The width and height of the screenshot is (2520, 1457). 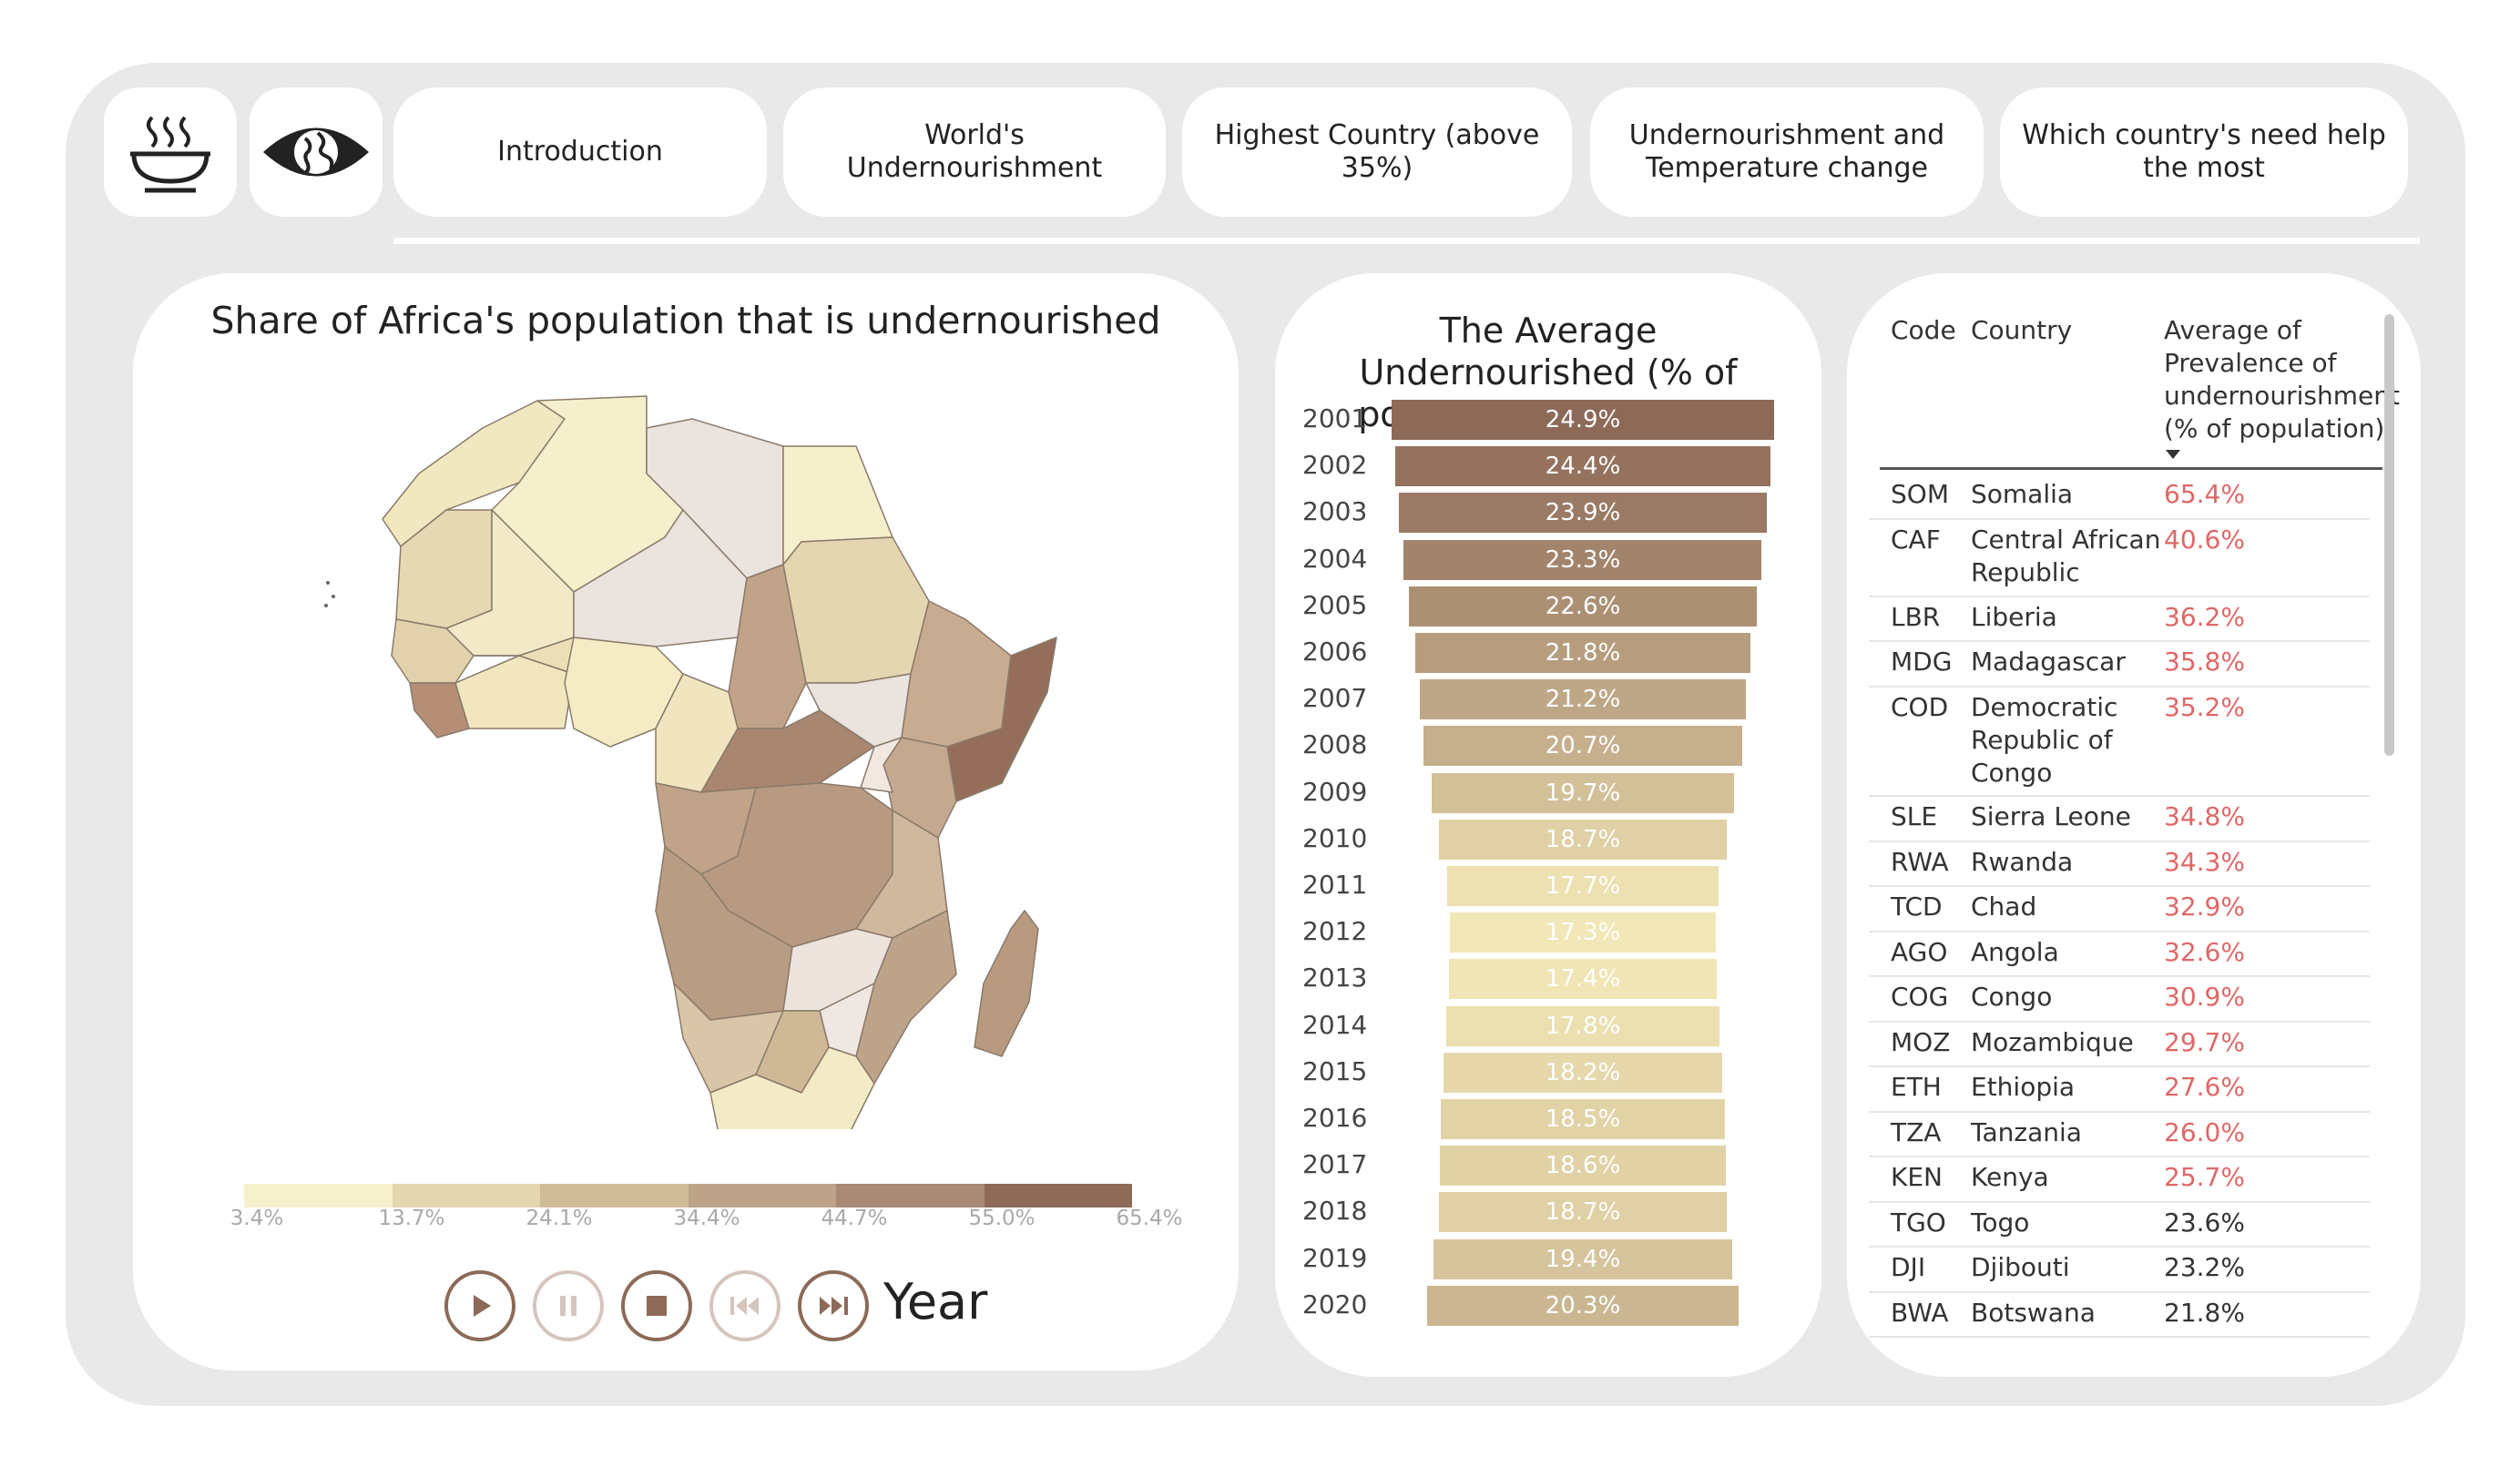 What do you see at coordinates (1335, 1304) in the screenshot?
I see `year-tick-label: 2020` at bounding box center [1335, 1304].